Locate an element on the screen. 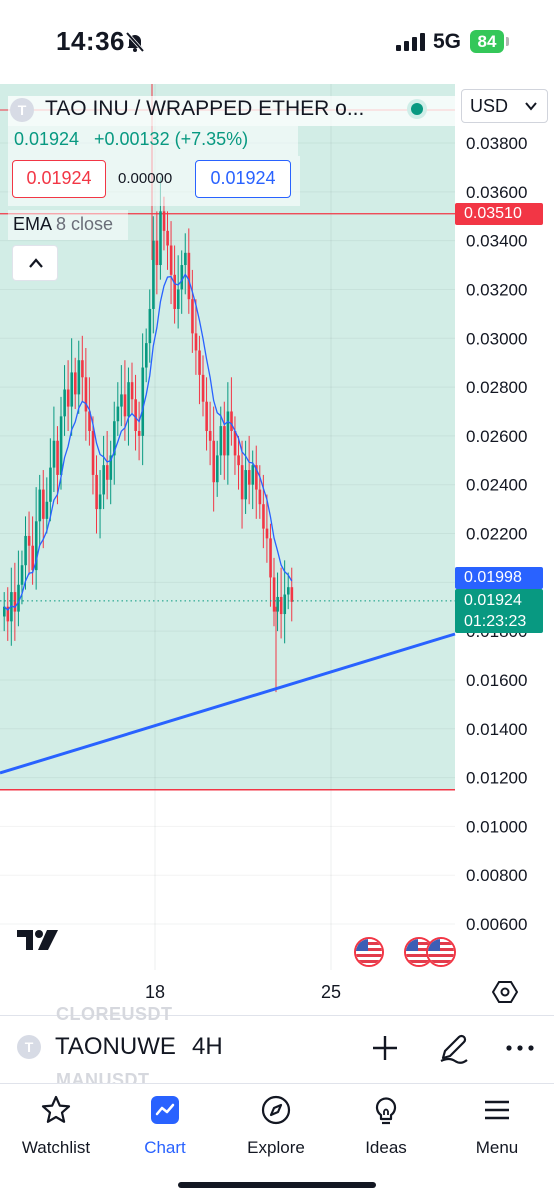 This screenshot has height=1200, width=554. more-options-icon is located at coordinates (520, 1048).